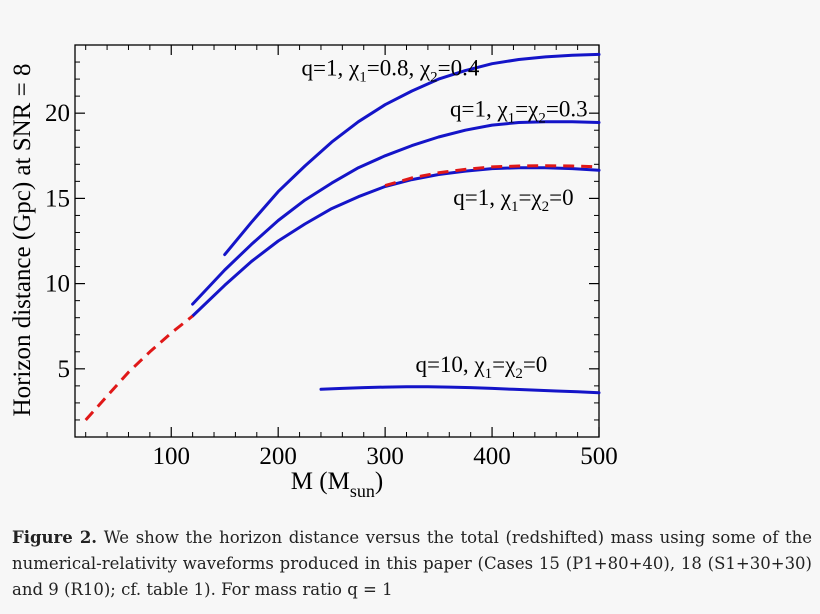 This screenshot has width=820, height=614. I want to click on y-tick-label: 5, so click(64, 369).